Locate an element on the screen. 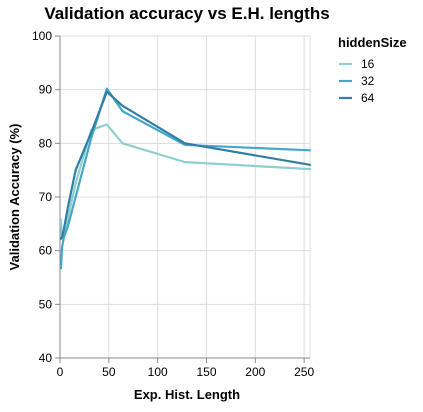 Image resolution: width=423 pixels, height=412 pixels. legend-title: hiddenSize is located at coordinates (372, 42).